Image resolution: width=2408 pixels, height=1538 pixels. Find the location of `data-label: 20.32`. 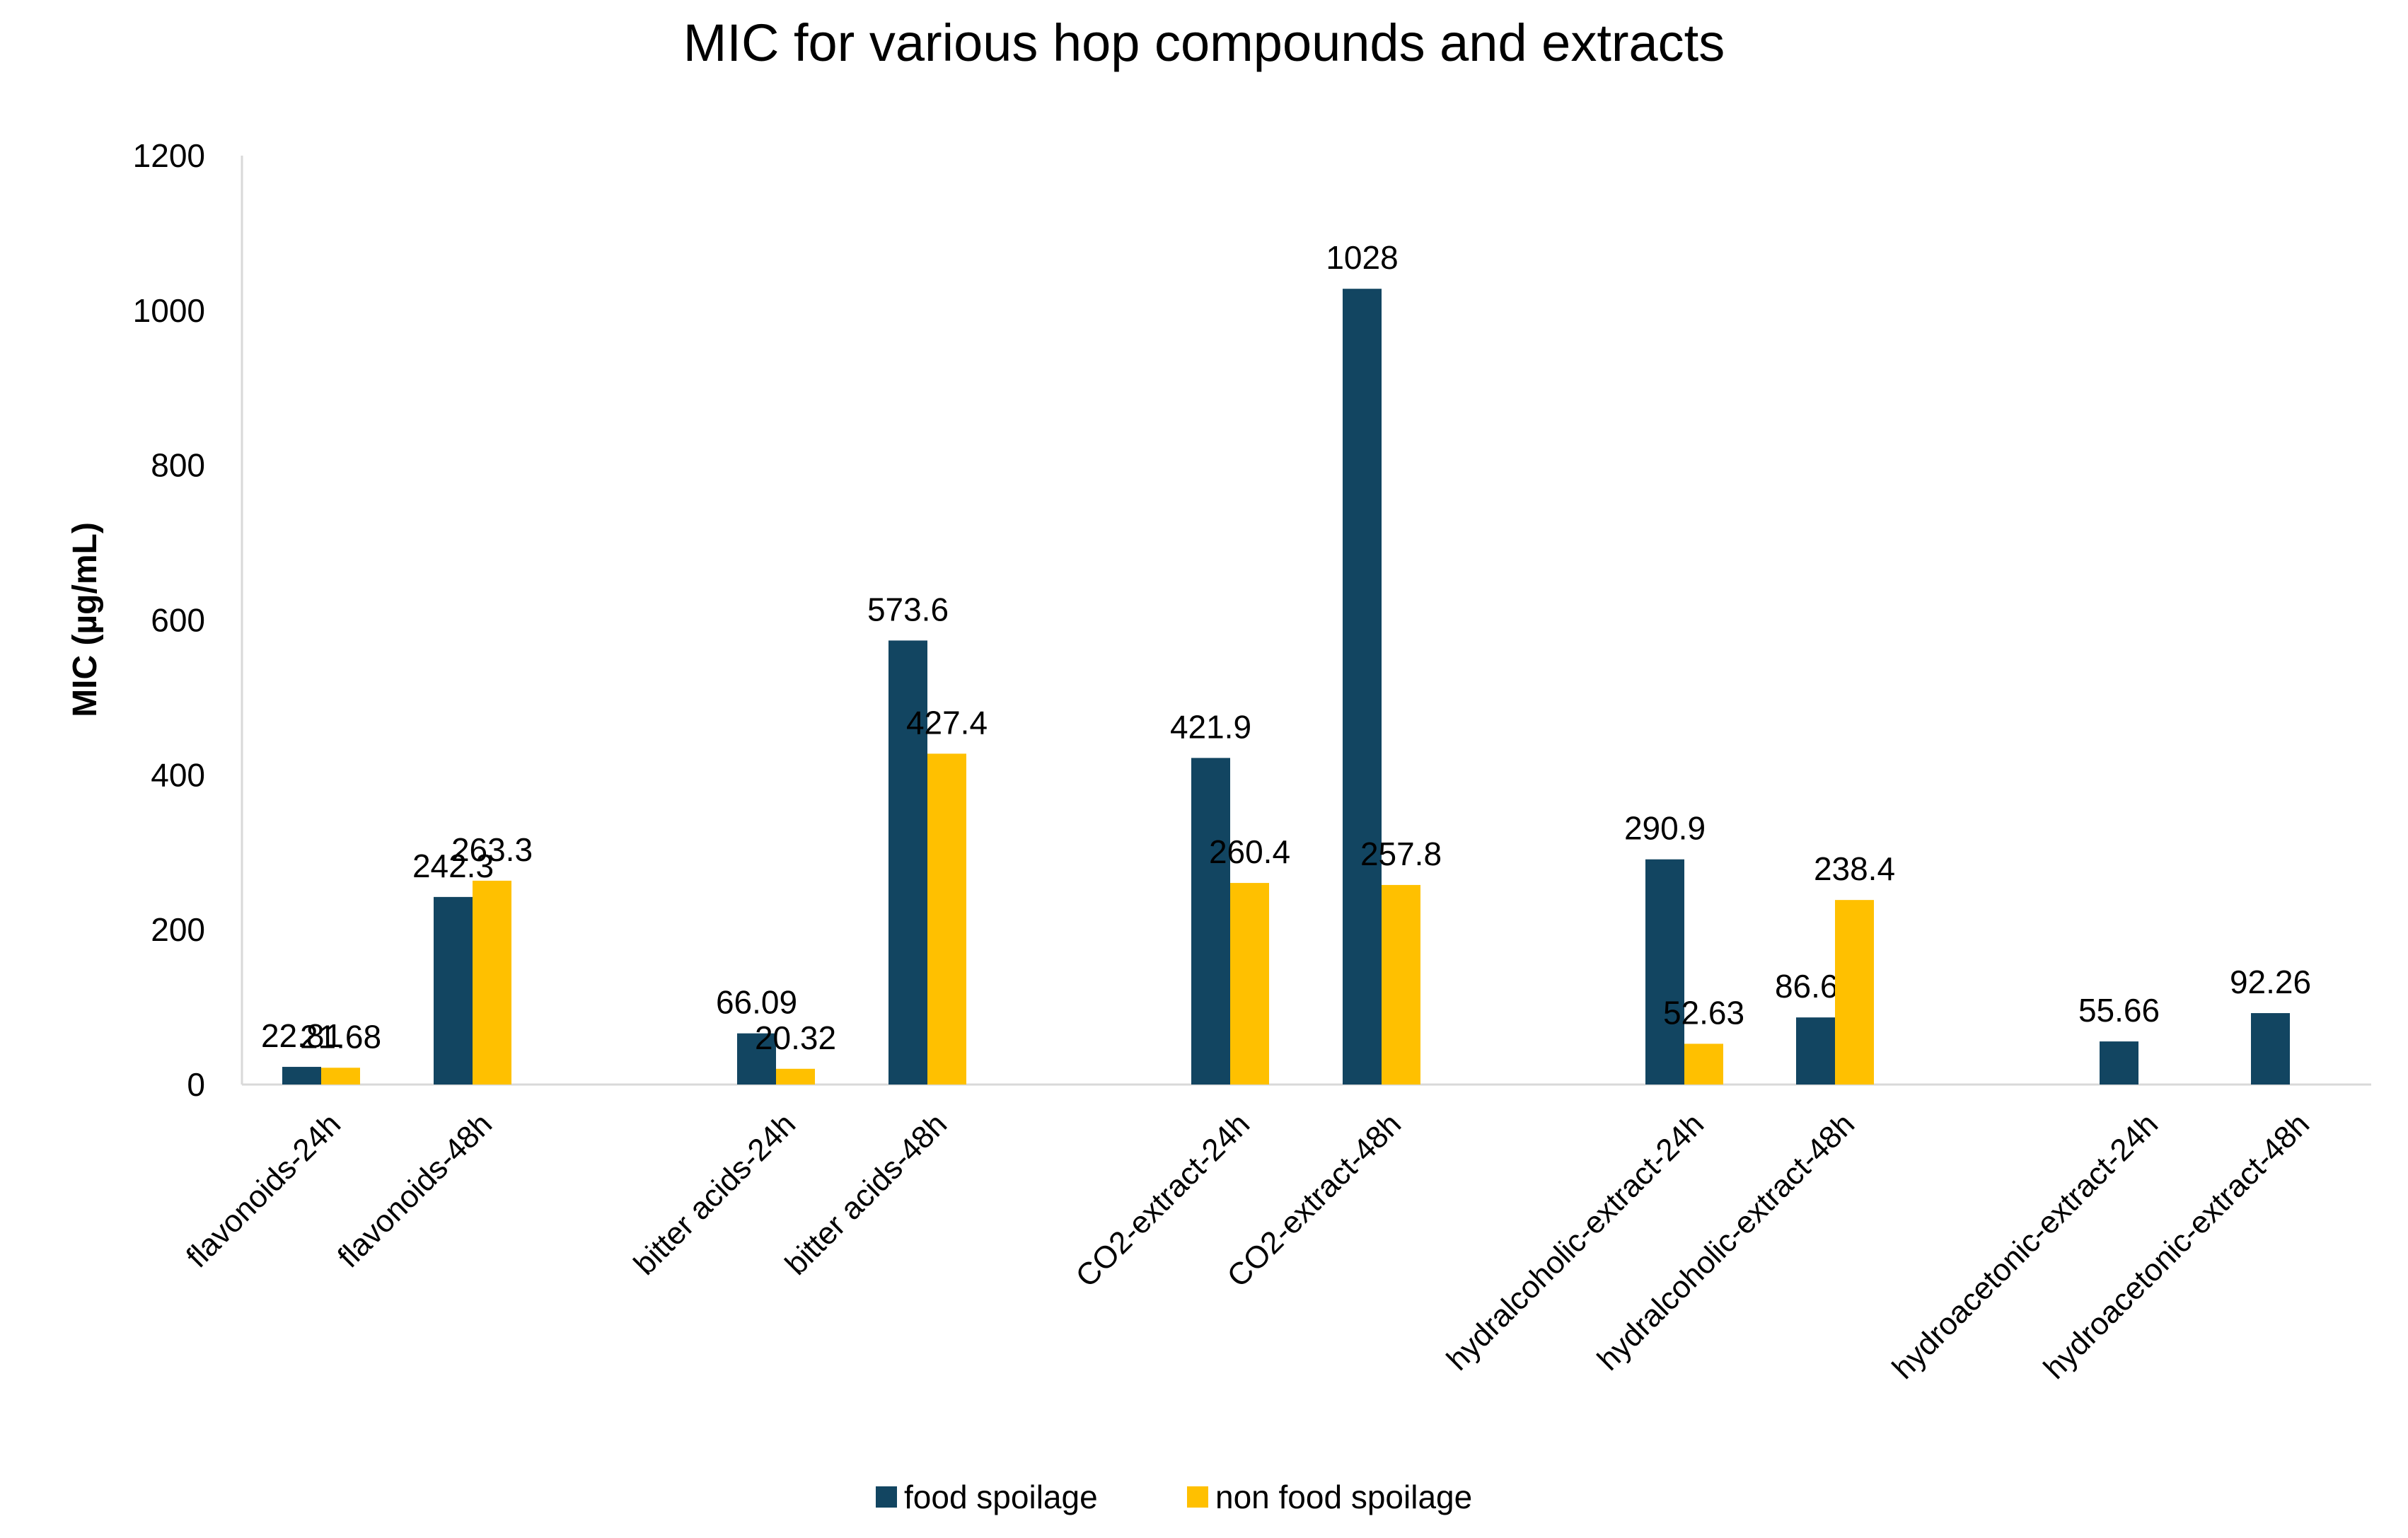

data-label: 20.32 is located at coordinates (796, 1038).